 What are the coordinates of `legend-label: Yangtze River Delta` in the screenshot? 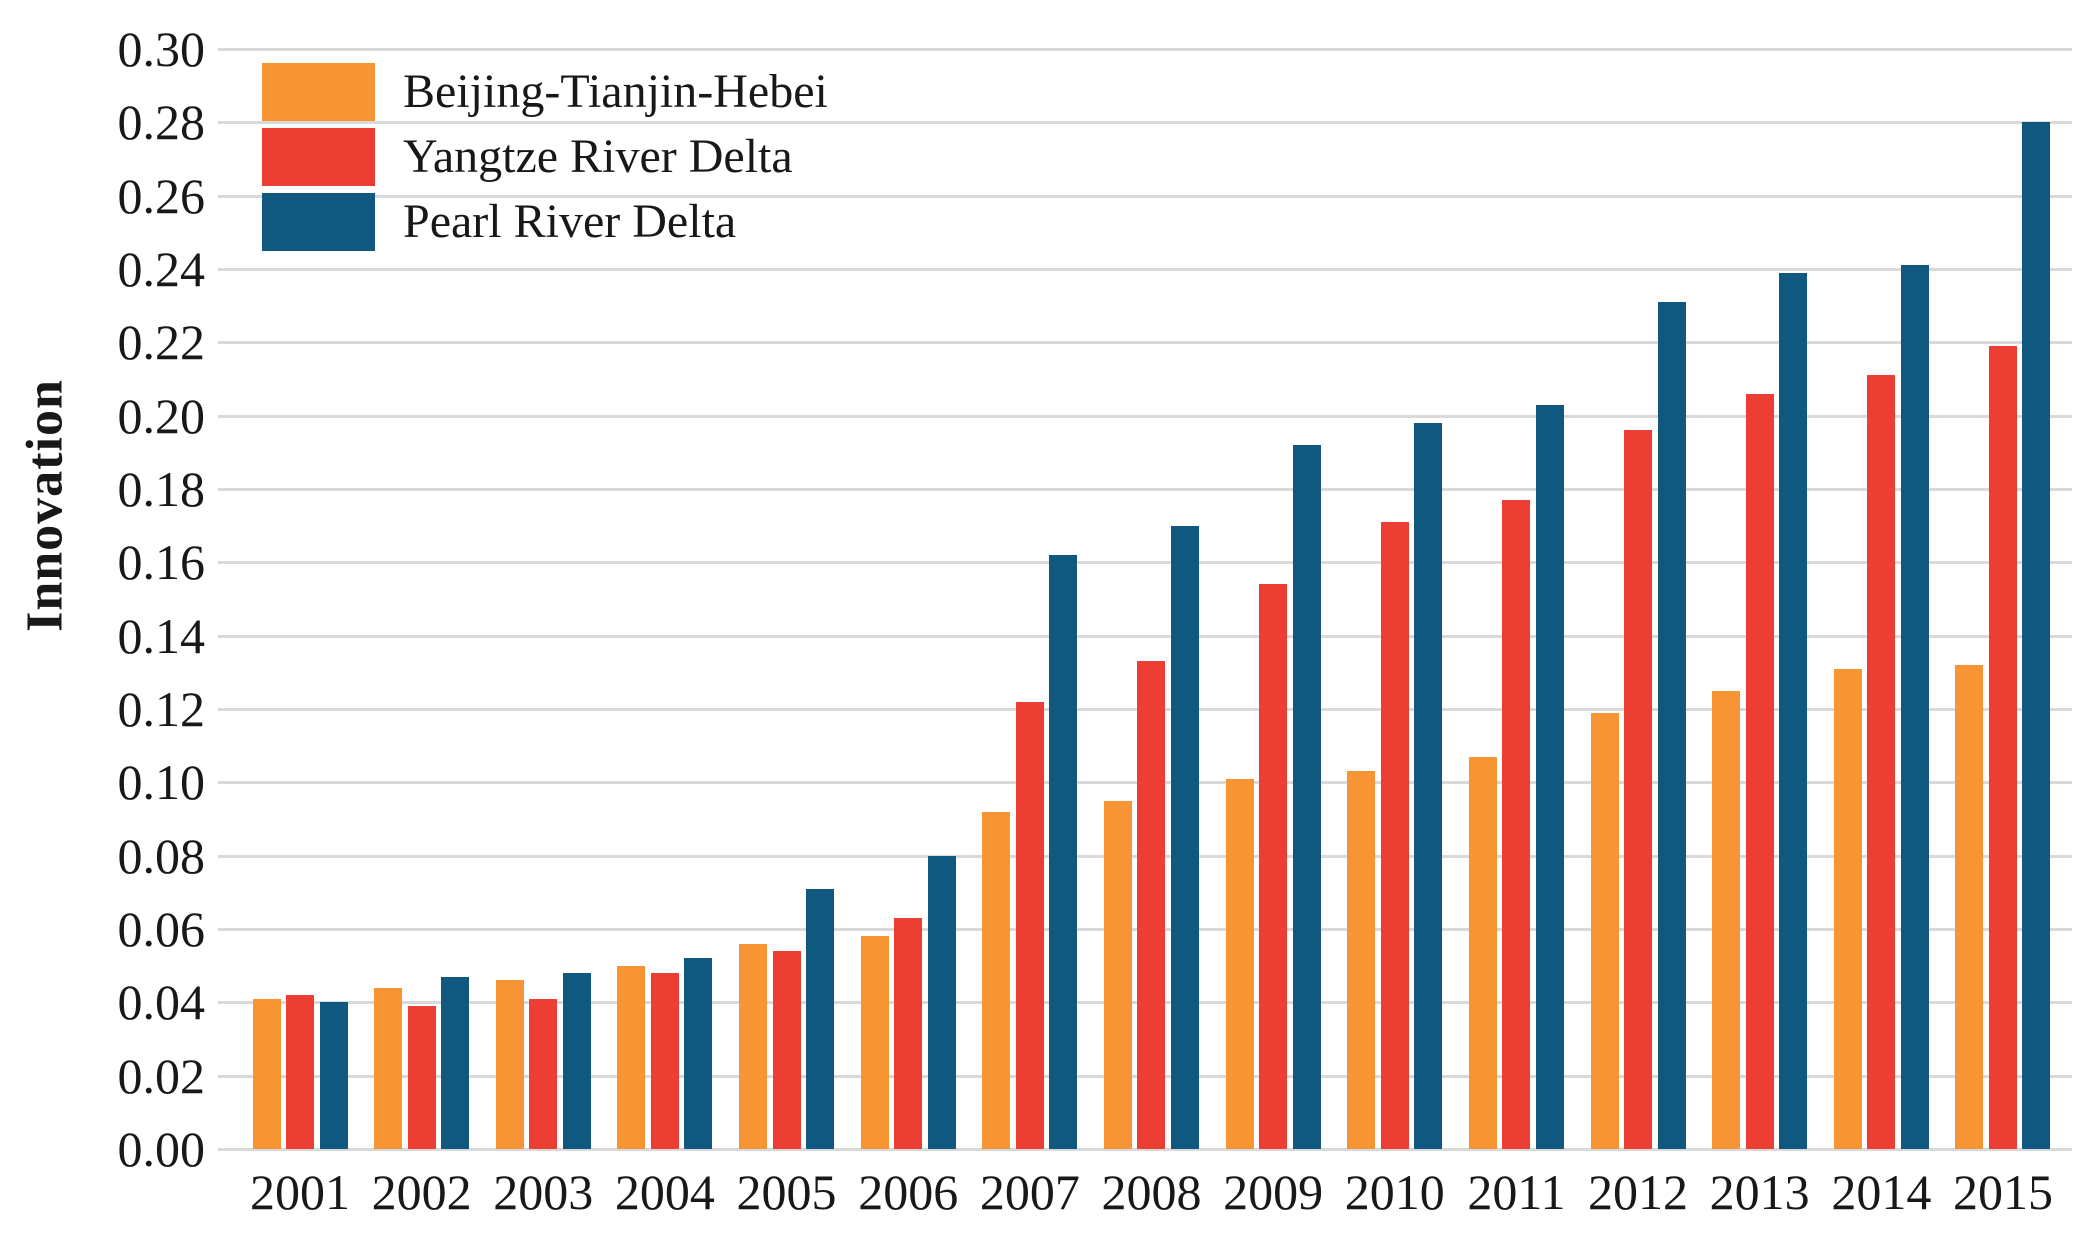 It's located at (598, 156).